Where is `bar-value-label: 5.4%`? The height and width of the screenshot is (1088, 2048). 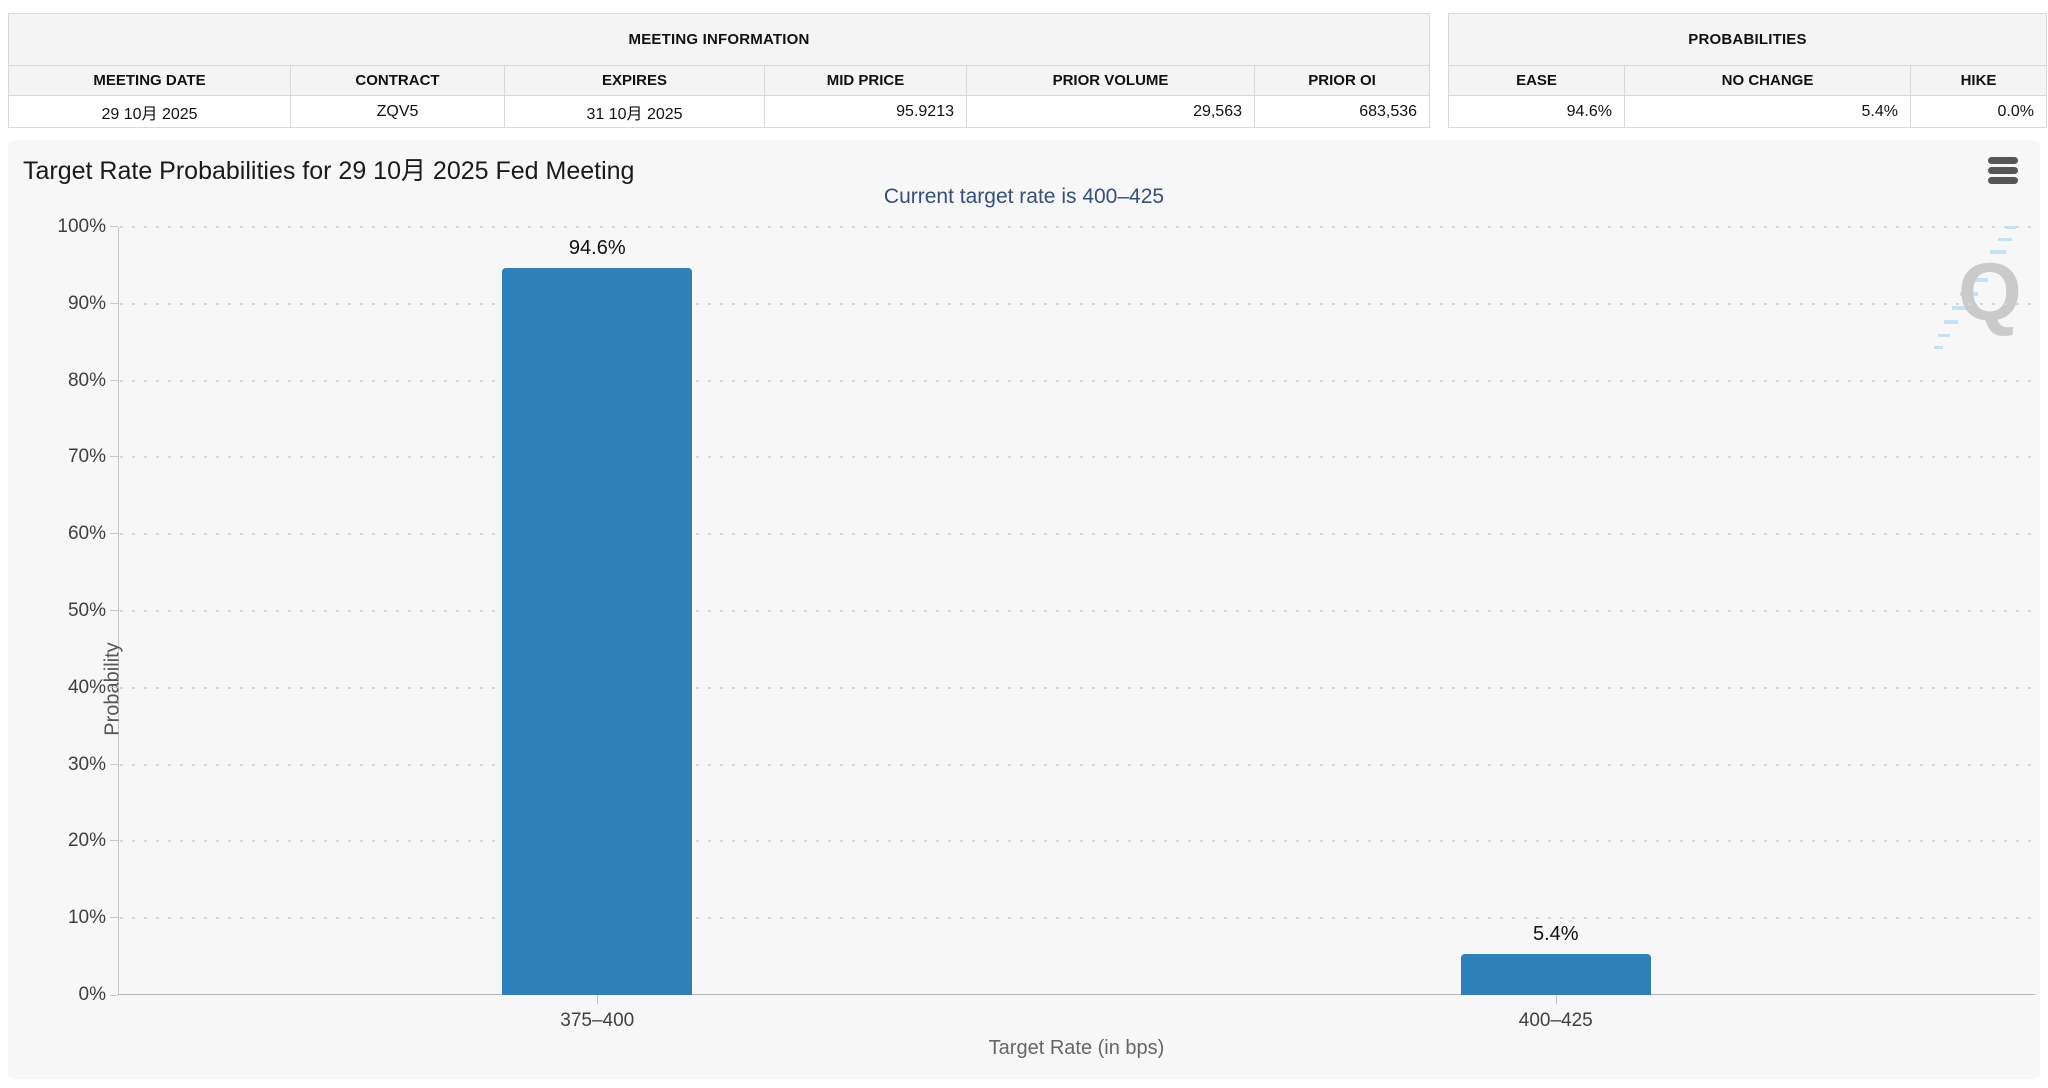 bar-value-label: 5.4% is located at coordinates (1555, 934).